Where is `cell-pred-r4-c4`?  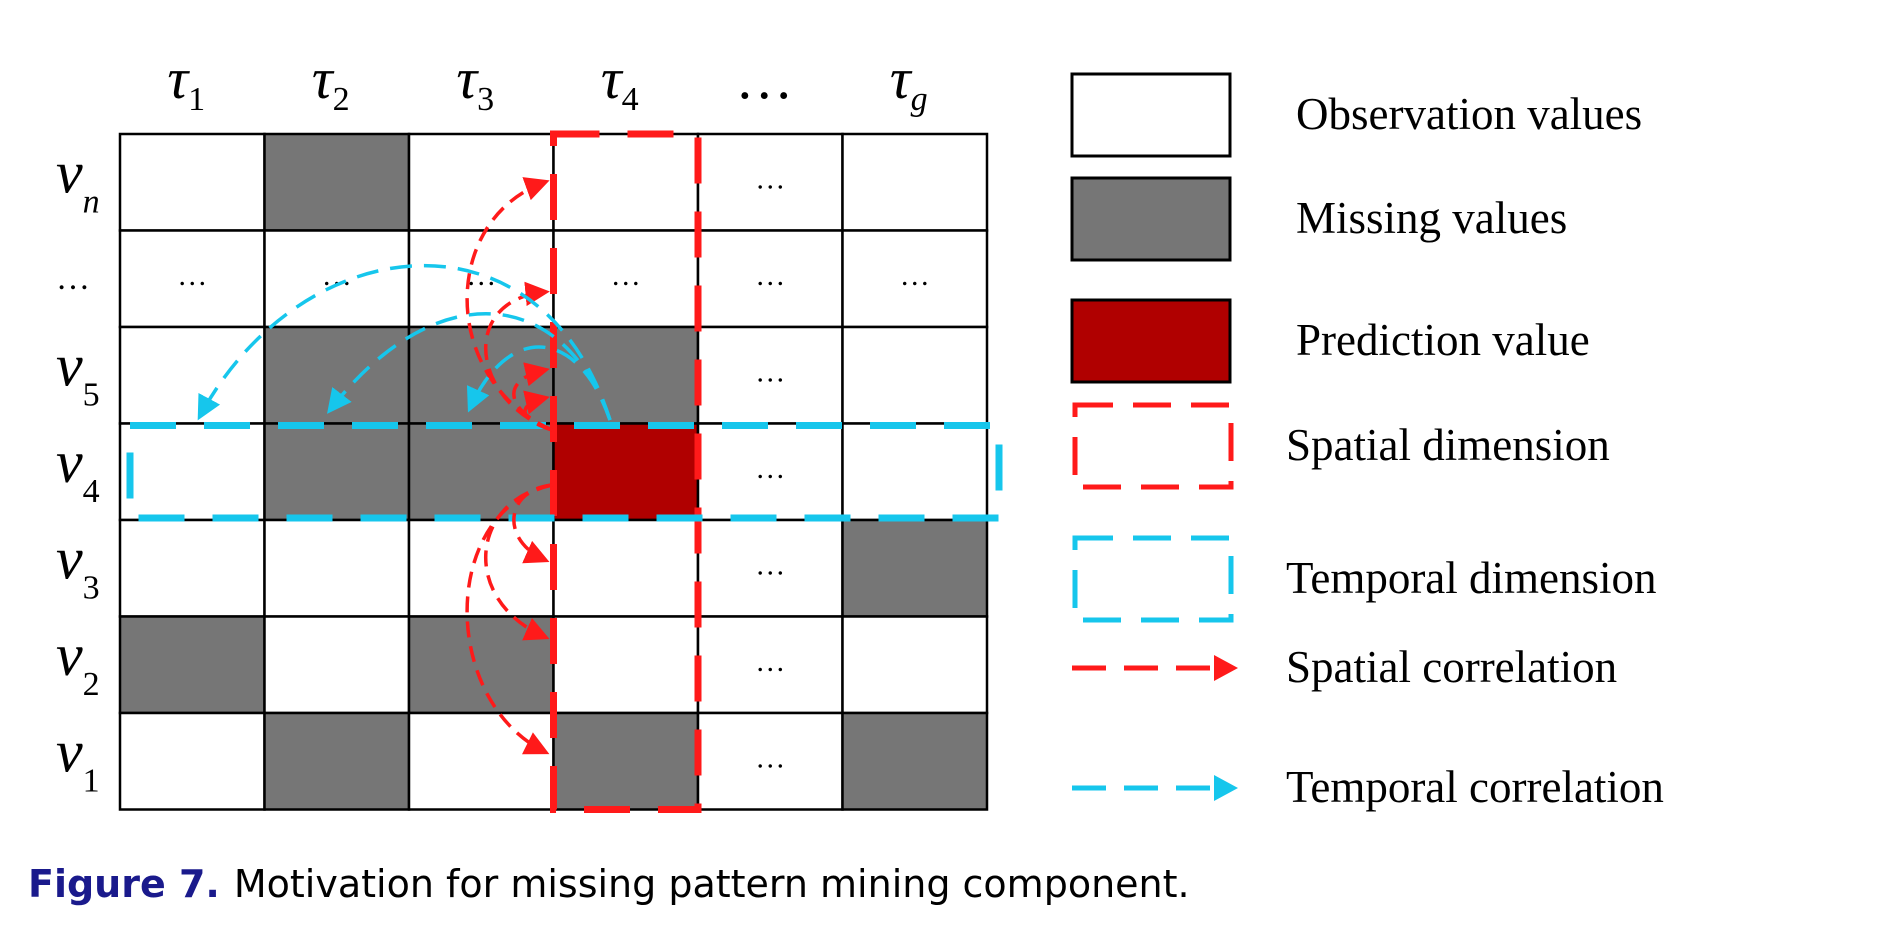
cell-pred-r4-c4 is located at coordinates (626, 472).